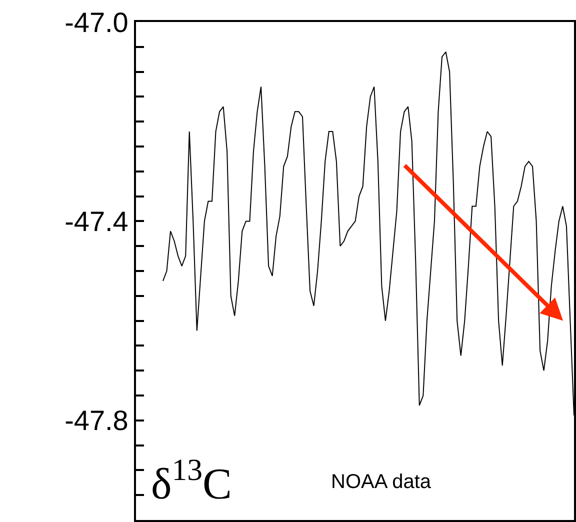 The image size is (576, 522). I want to click on annotation: NOAA data, so click(381, 482).